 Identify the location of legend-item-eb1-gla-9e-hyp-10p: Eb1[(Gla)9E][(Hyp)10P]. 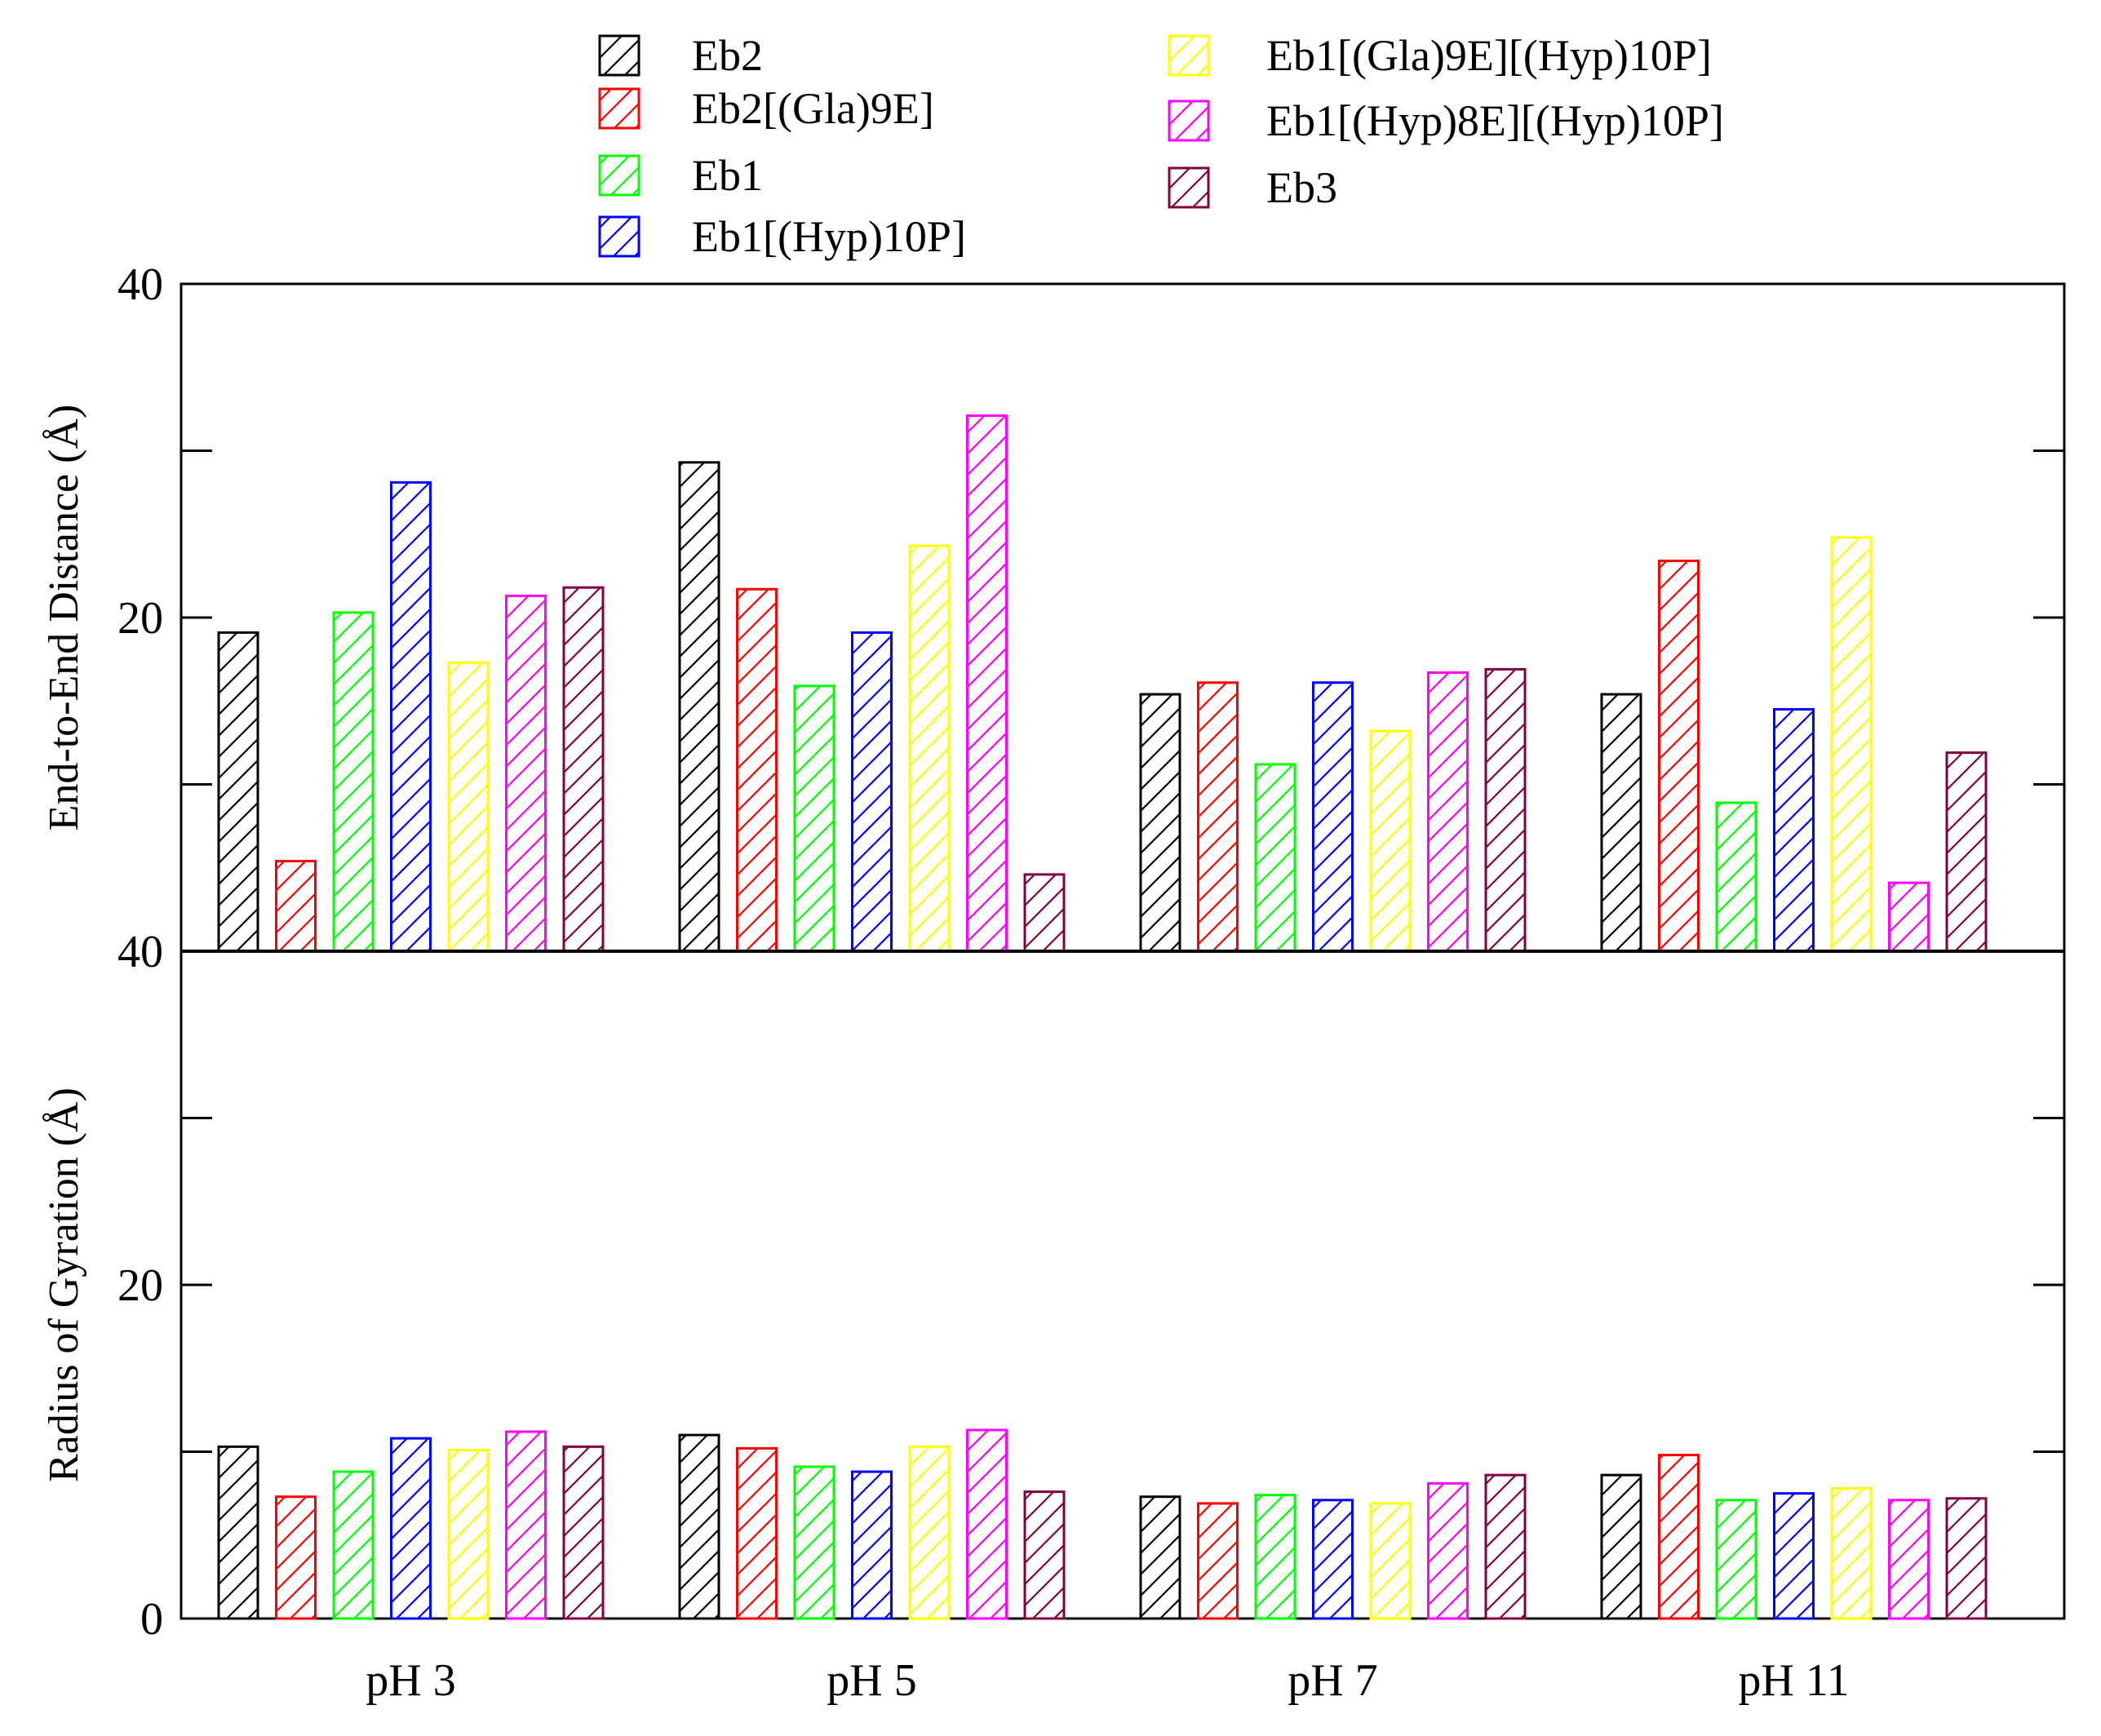
(1440, 55).